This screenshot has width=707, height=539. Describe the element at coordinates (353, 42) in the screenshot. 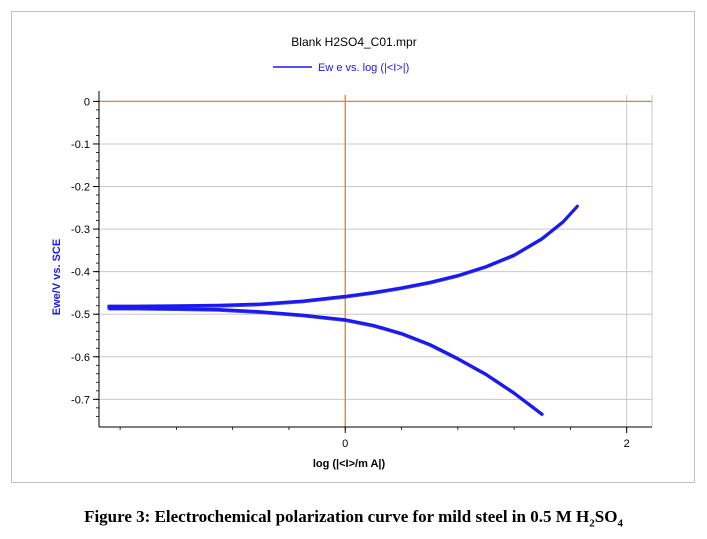

I see `chart-title: Blank H2SO4_C01.mpr` at that location.